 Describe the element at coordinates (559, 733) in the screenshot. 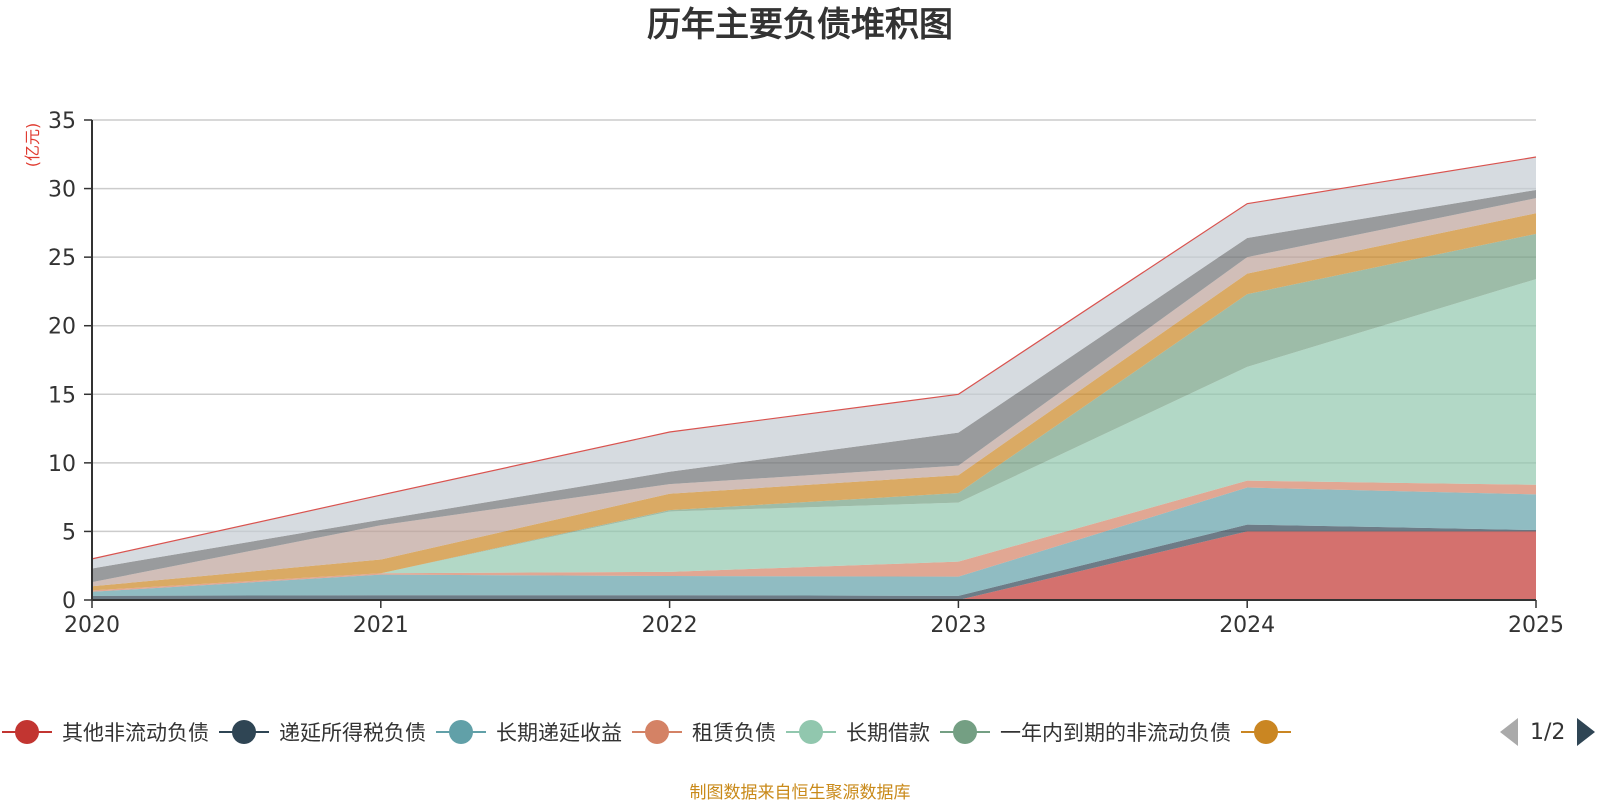

I see `legend-label: 长期递延收益` at that location.